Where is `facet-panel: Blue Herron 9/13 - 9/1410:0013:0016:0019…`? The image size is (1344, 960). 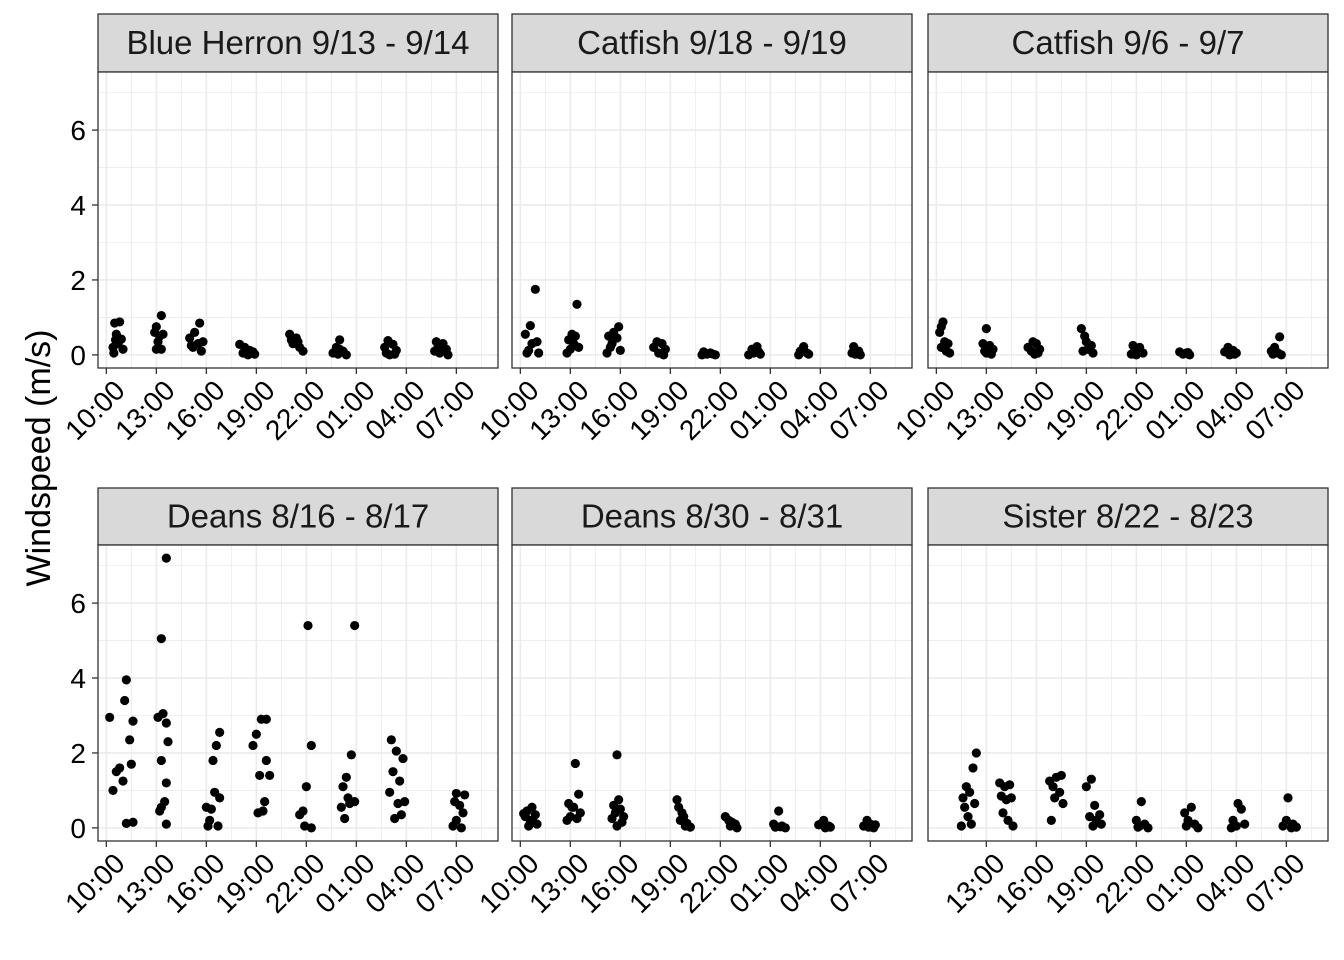 facet-panel: Blue Herron 9/13 - 9/1410:0013:0016:0019… is located at coordinates (279, 229).